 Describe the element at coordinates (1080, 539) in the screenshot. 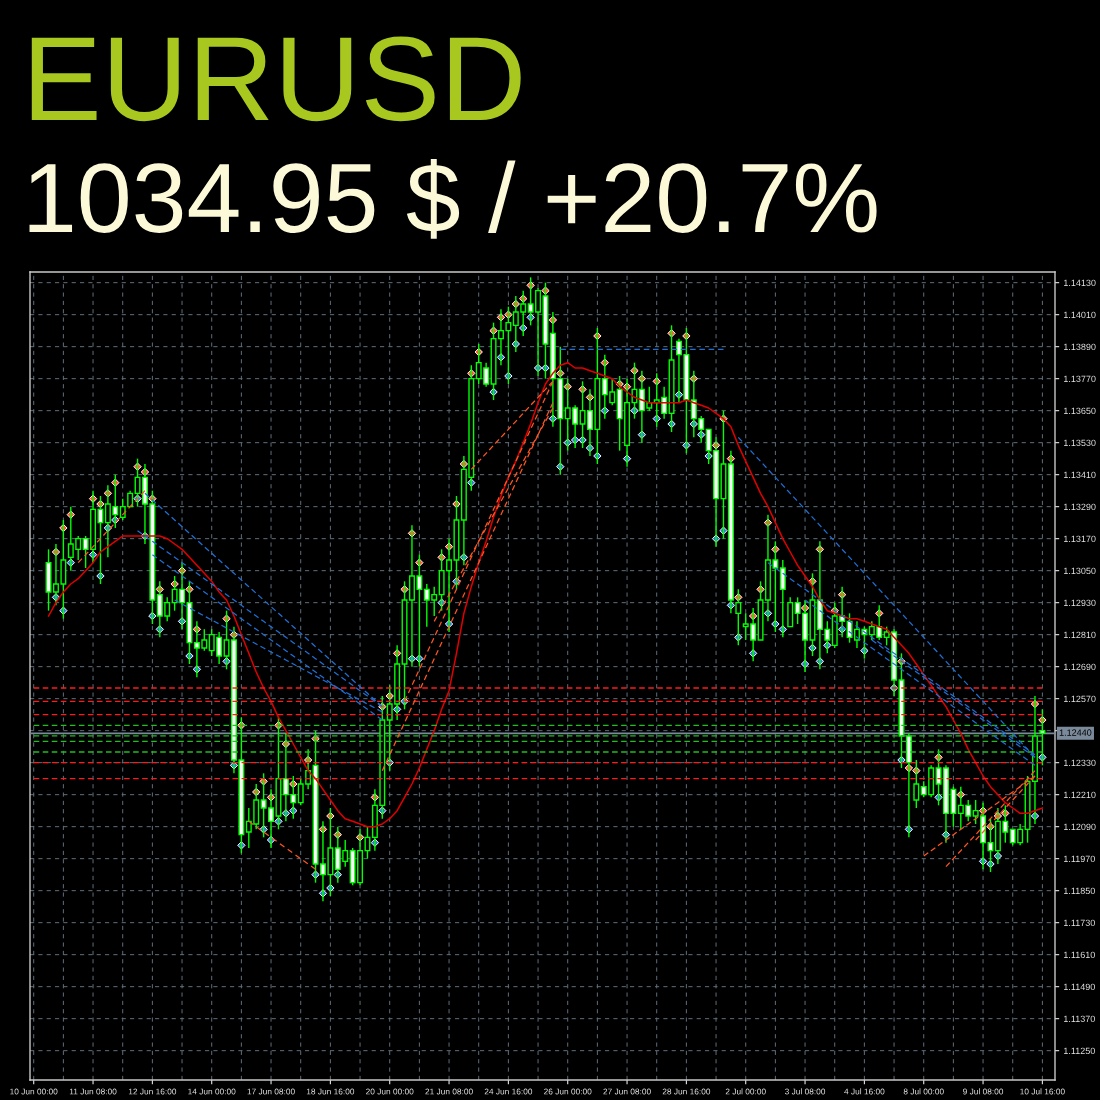

I see `y-tick-label: 1.13170` at that location.